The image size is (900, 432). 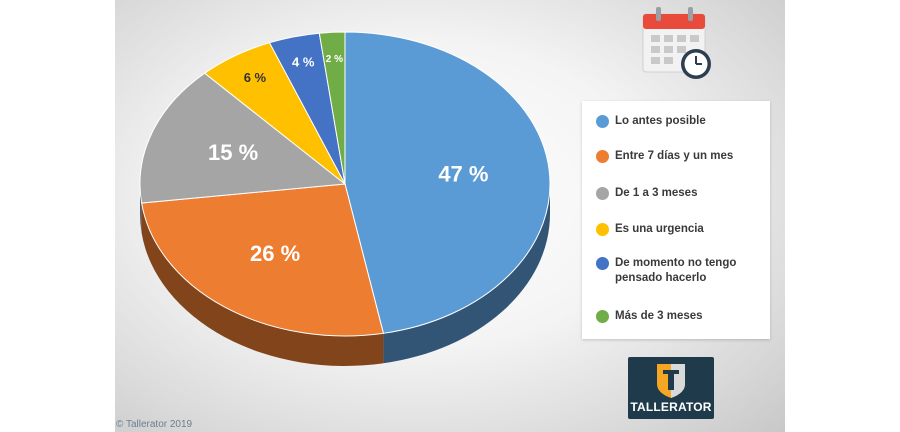 I want to click on copyright-text: © Tallerator 2019, so click(x=154, y=424).